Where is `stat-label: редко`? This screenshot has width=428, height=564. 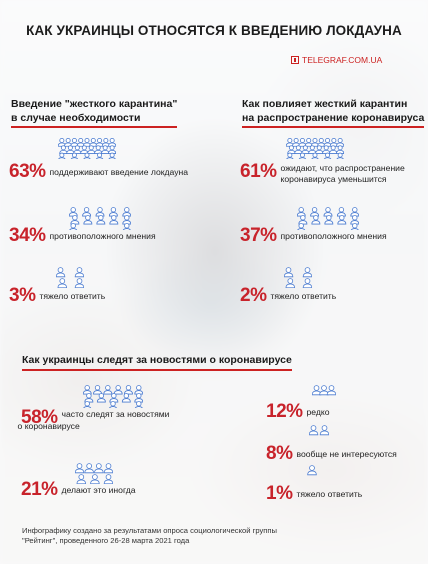
stat-label: редко is located at coordinates (318, 412).